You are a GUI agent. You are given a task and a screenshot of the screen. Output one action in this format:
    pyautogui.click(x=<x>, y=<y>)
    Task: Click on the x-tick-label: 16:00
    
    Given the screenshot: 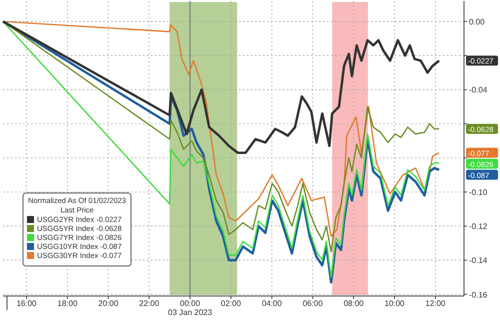 What is the action you would take?
    pyautogui.click(x=27, y=303)
    